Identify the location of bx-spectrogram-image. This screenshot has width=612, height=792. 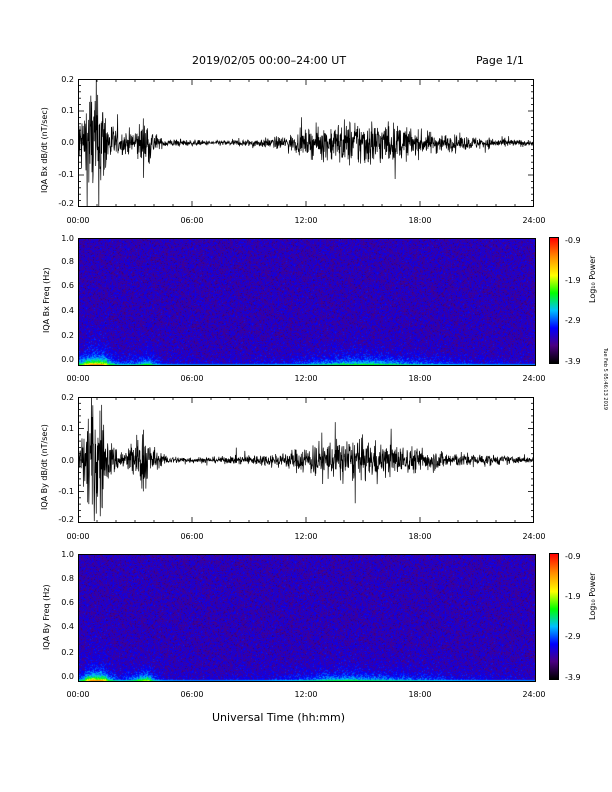
(307, 302).